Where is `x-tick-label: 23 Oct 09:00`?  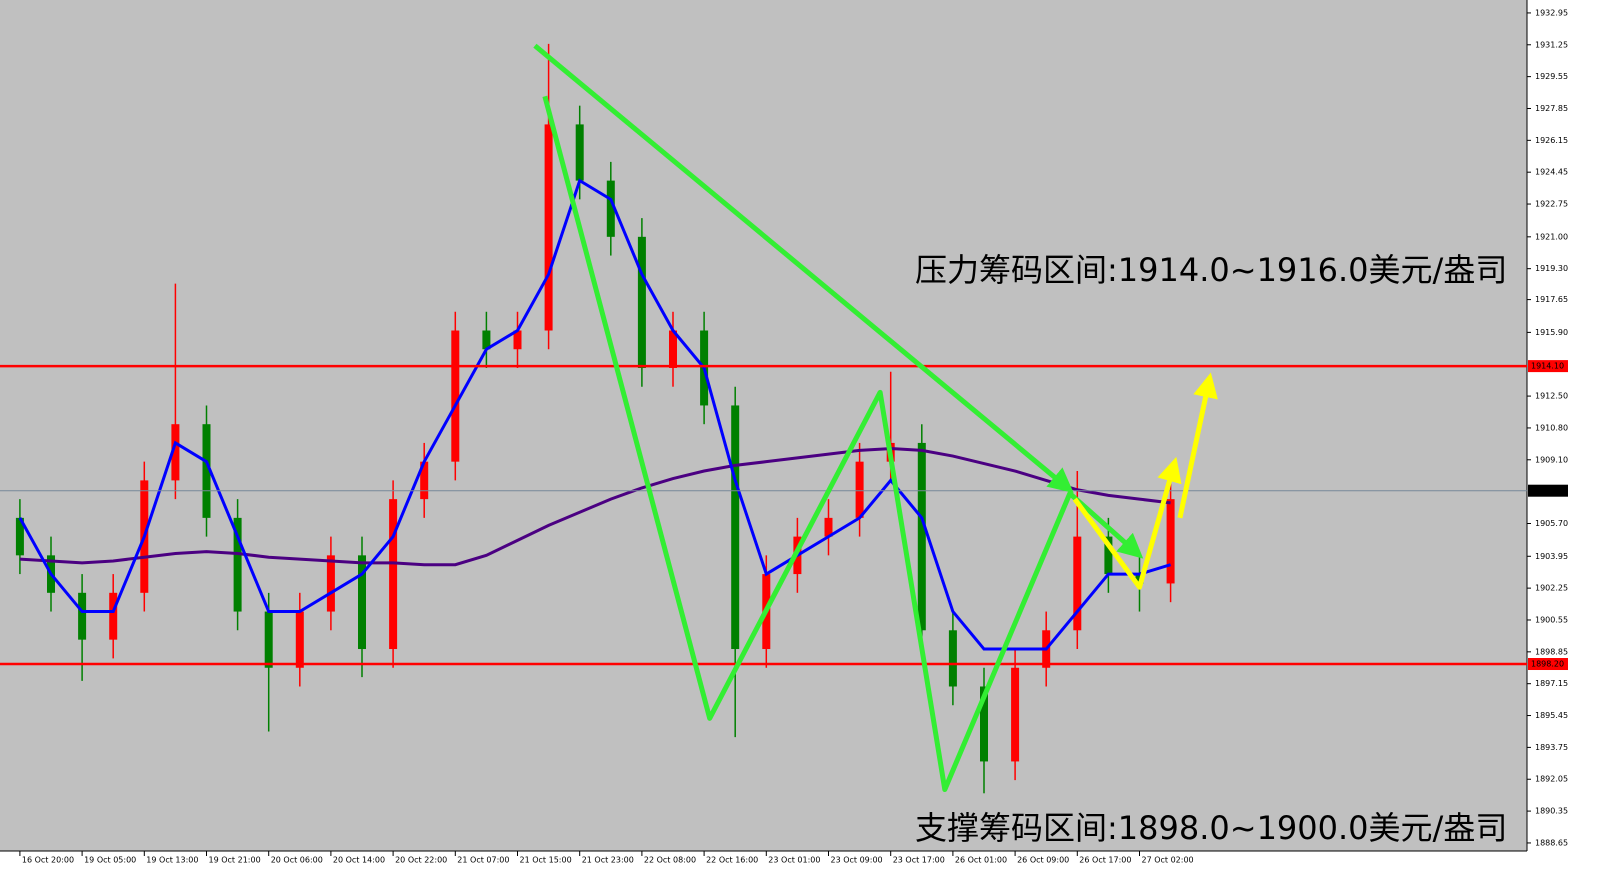
x-tick-label: 23 Oct 09:00 is located at coordinates (856, 860).